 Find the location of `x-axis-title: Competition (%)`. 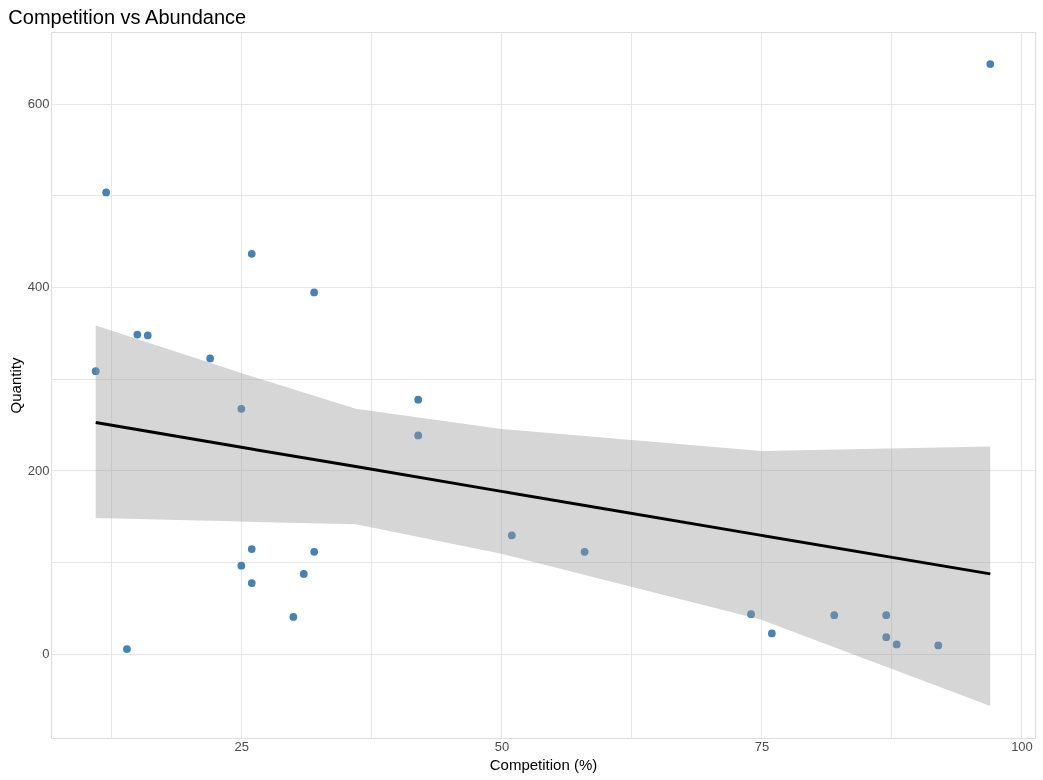

x-axis-title: Competition (%) is located at coordinates (543, 764).